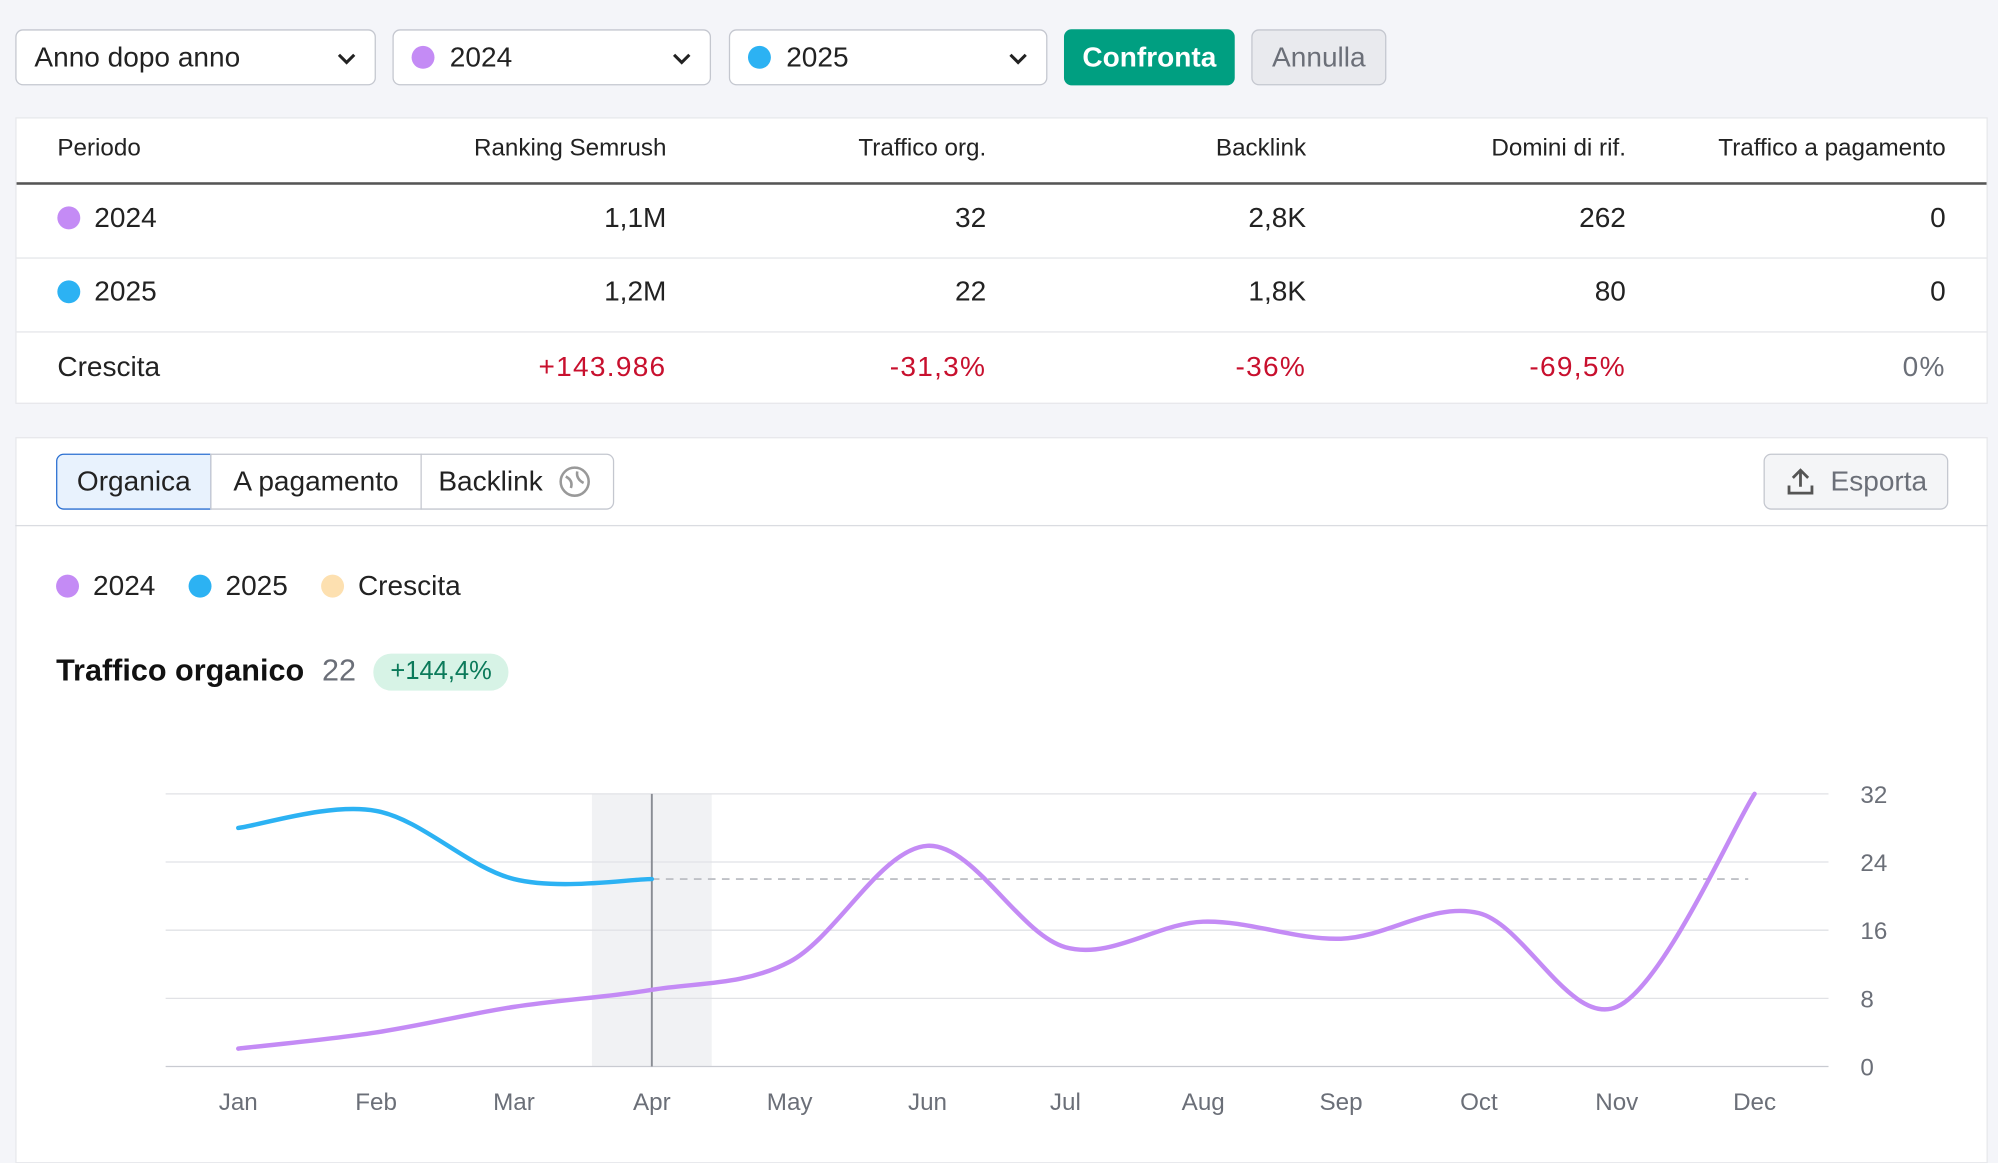  Describe the element at coordinates (1754, 1102) in the screenshot. I see `x-tick-label: Dec` at that location.